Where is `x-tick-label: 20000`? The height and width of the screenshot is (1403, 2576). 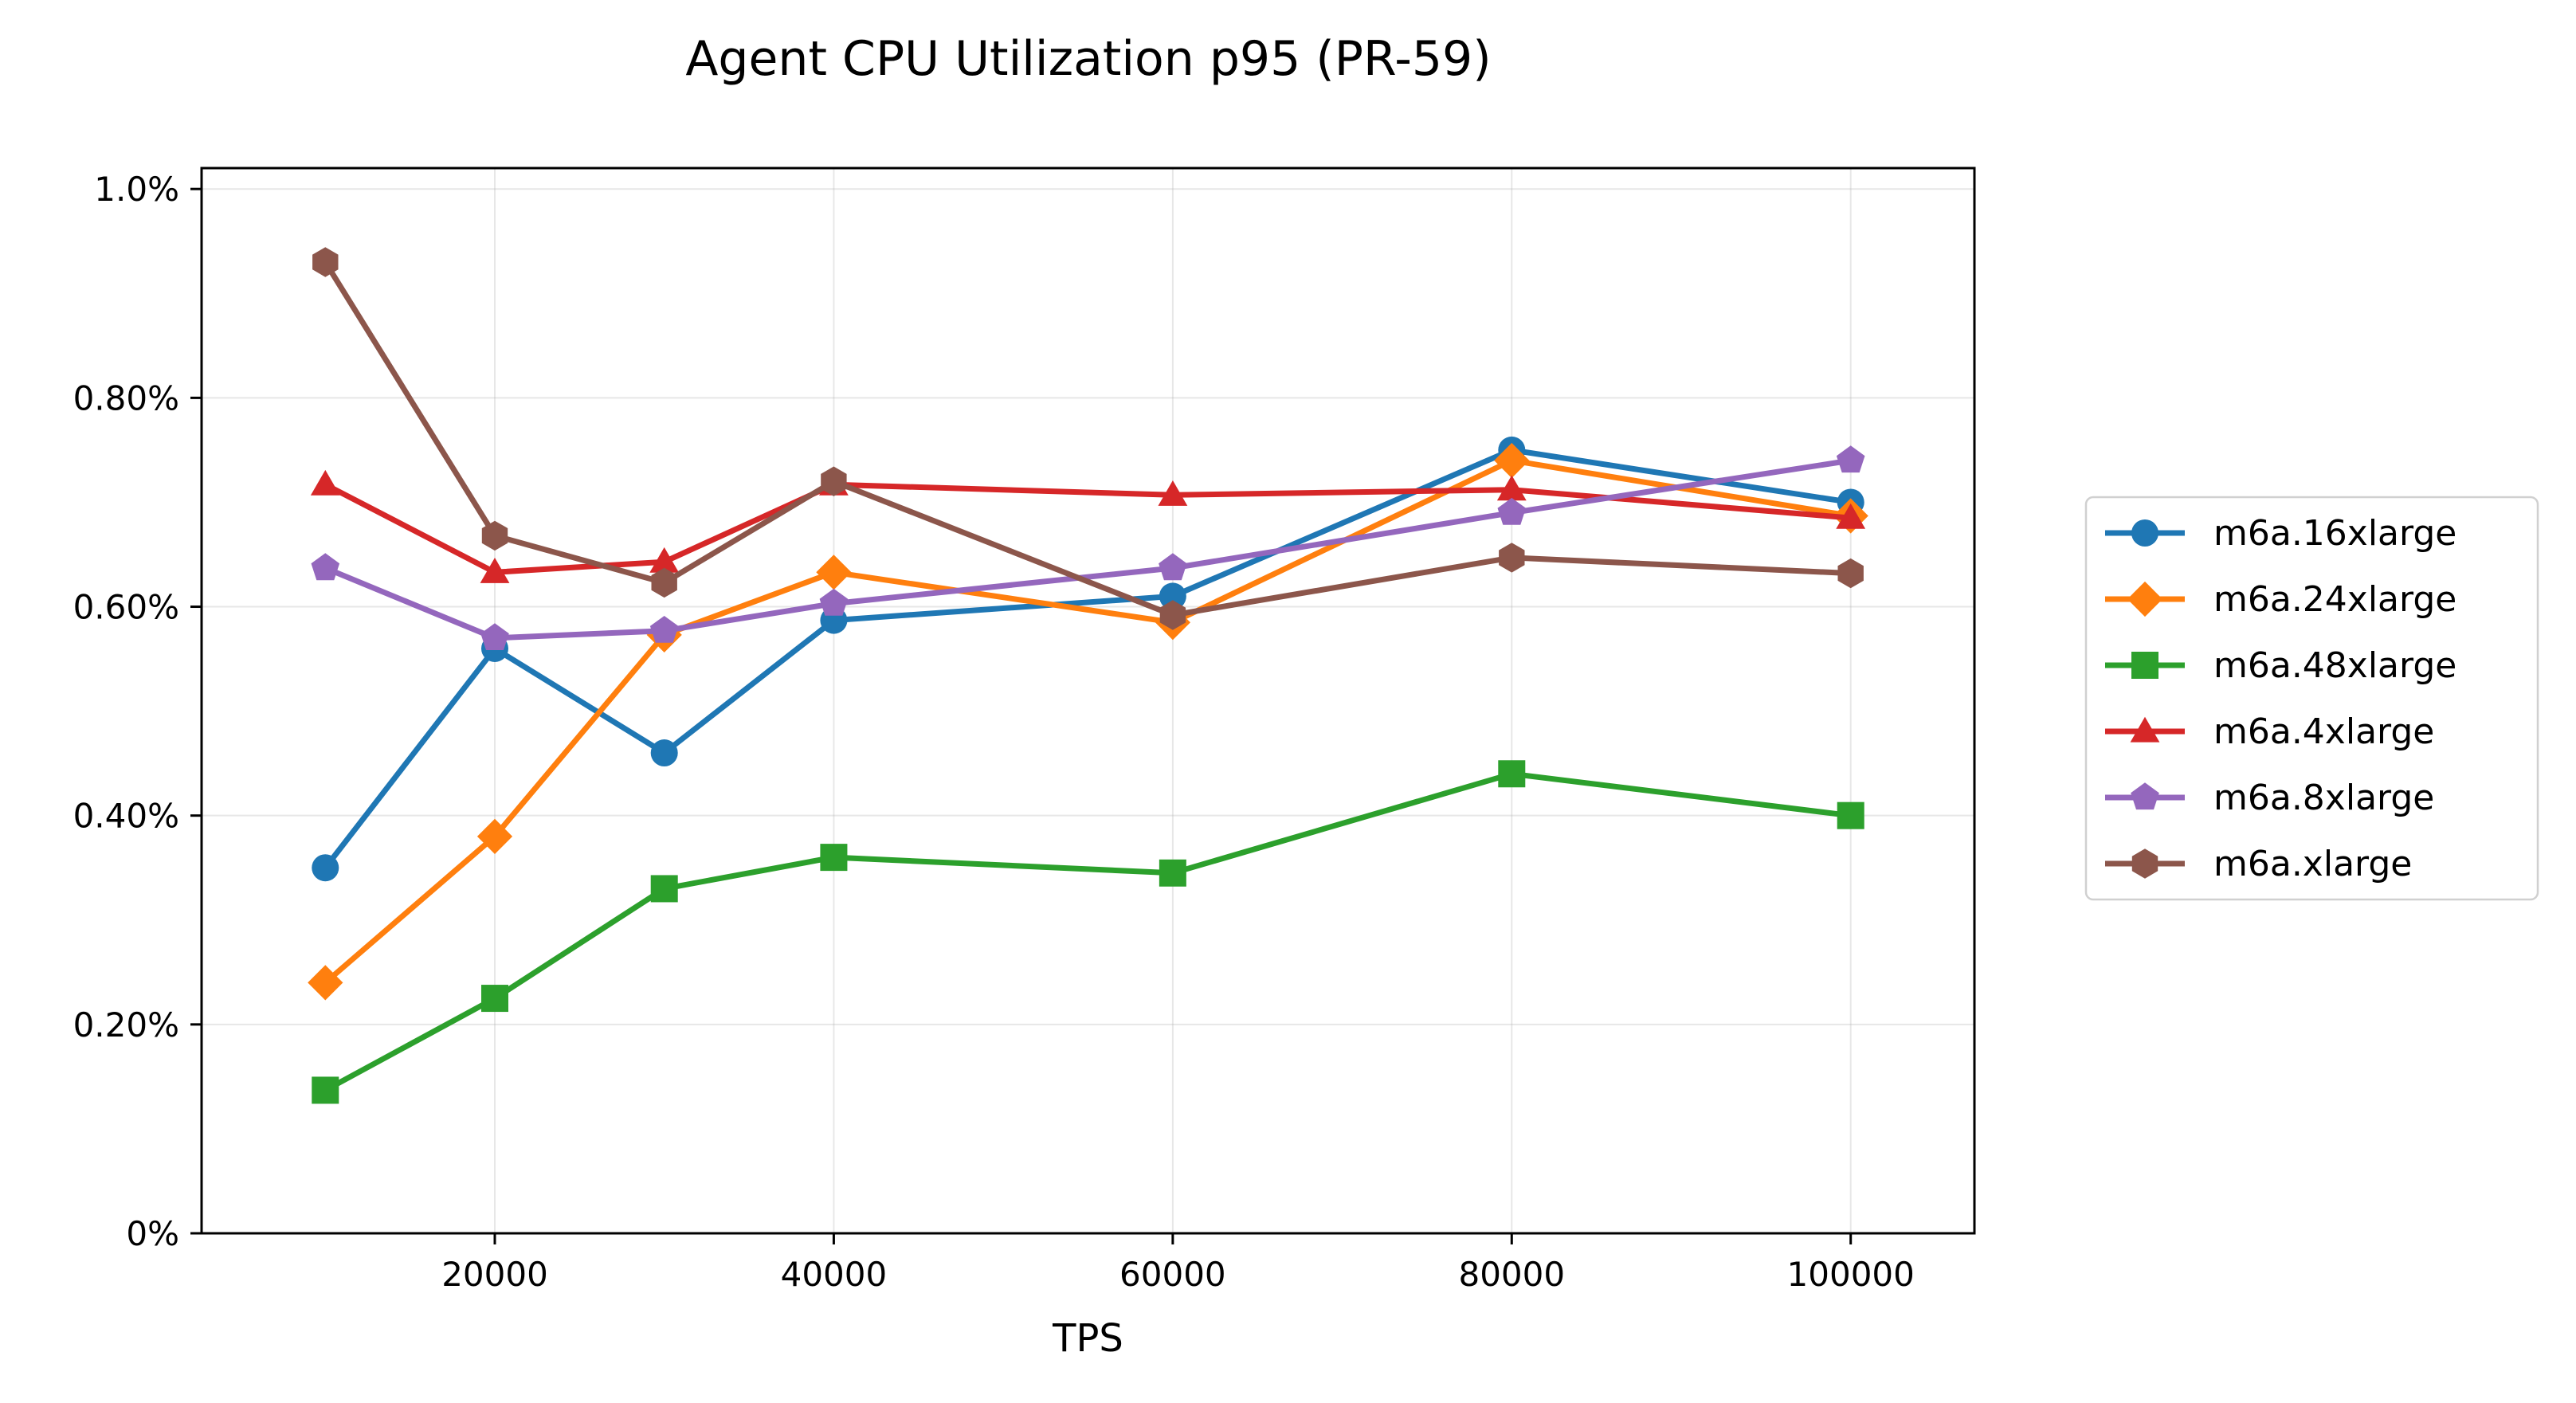 x-tick-label: 20000 is located at coordinates (495, 1274).